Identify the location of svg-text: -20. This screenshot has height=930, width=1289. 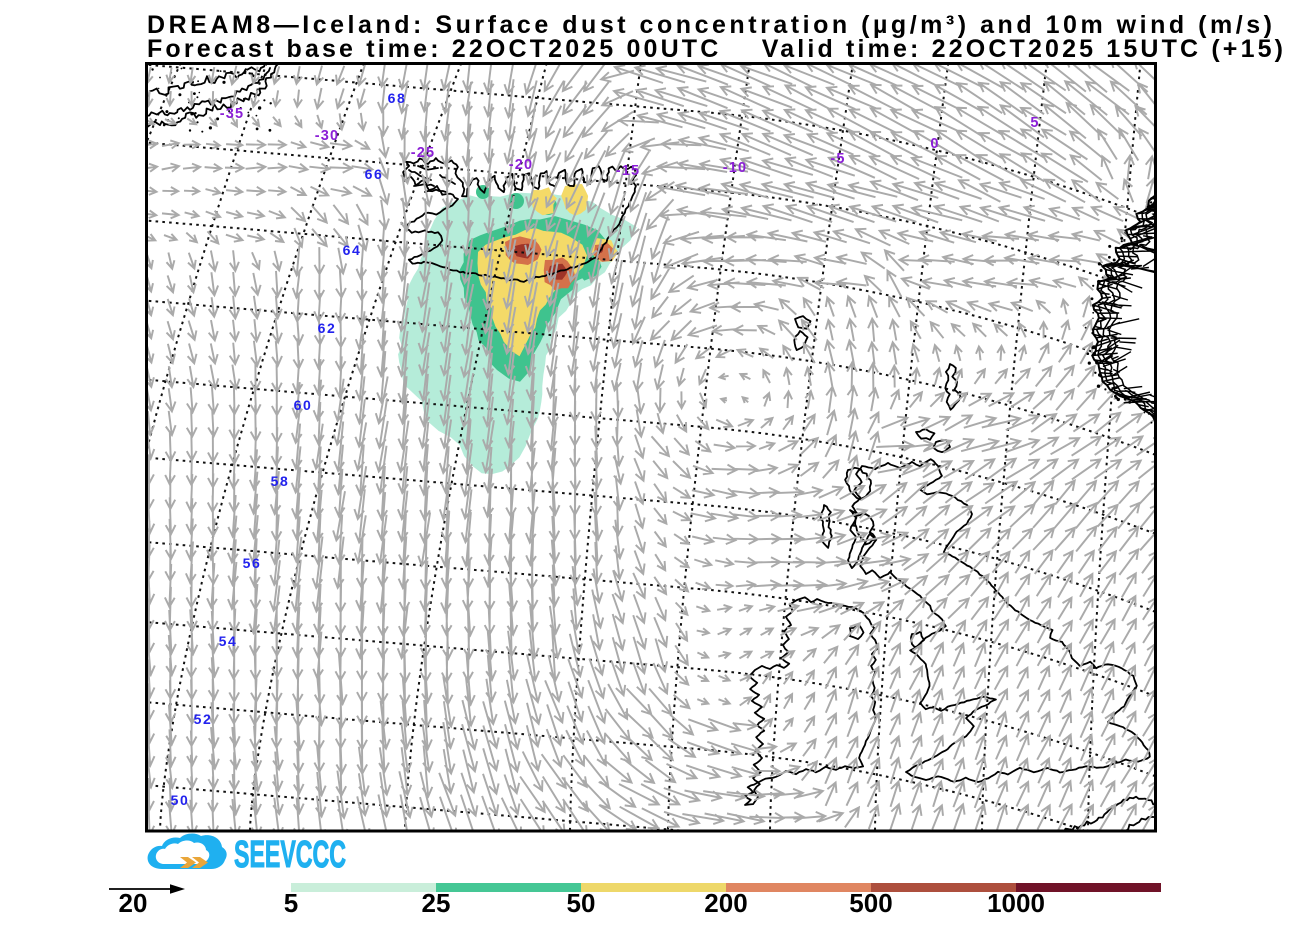
(521, 165).